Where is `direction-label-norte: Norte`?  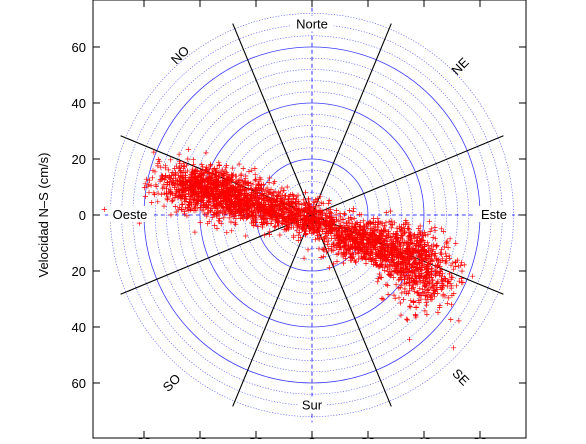
direction-label-norte: Norte is located at coordinates (312, 24).